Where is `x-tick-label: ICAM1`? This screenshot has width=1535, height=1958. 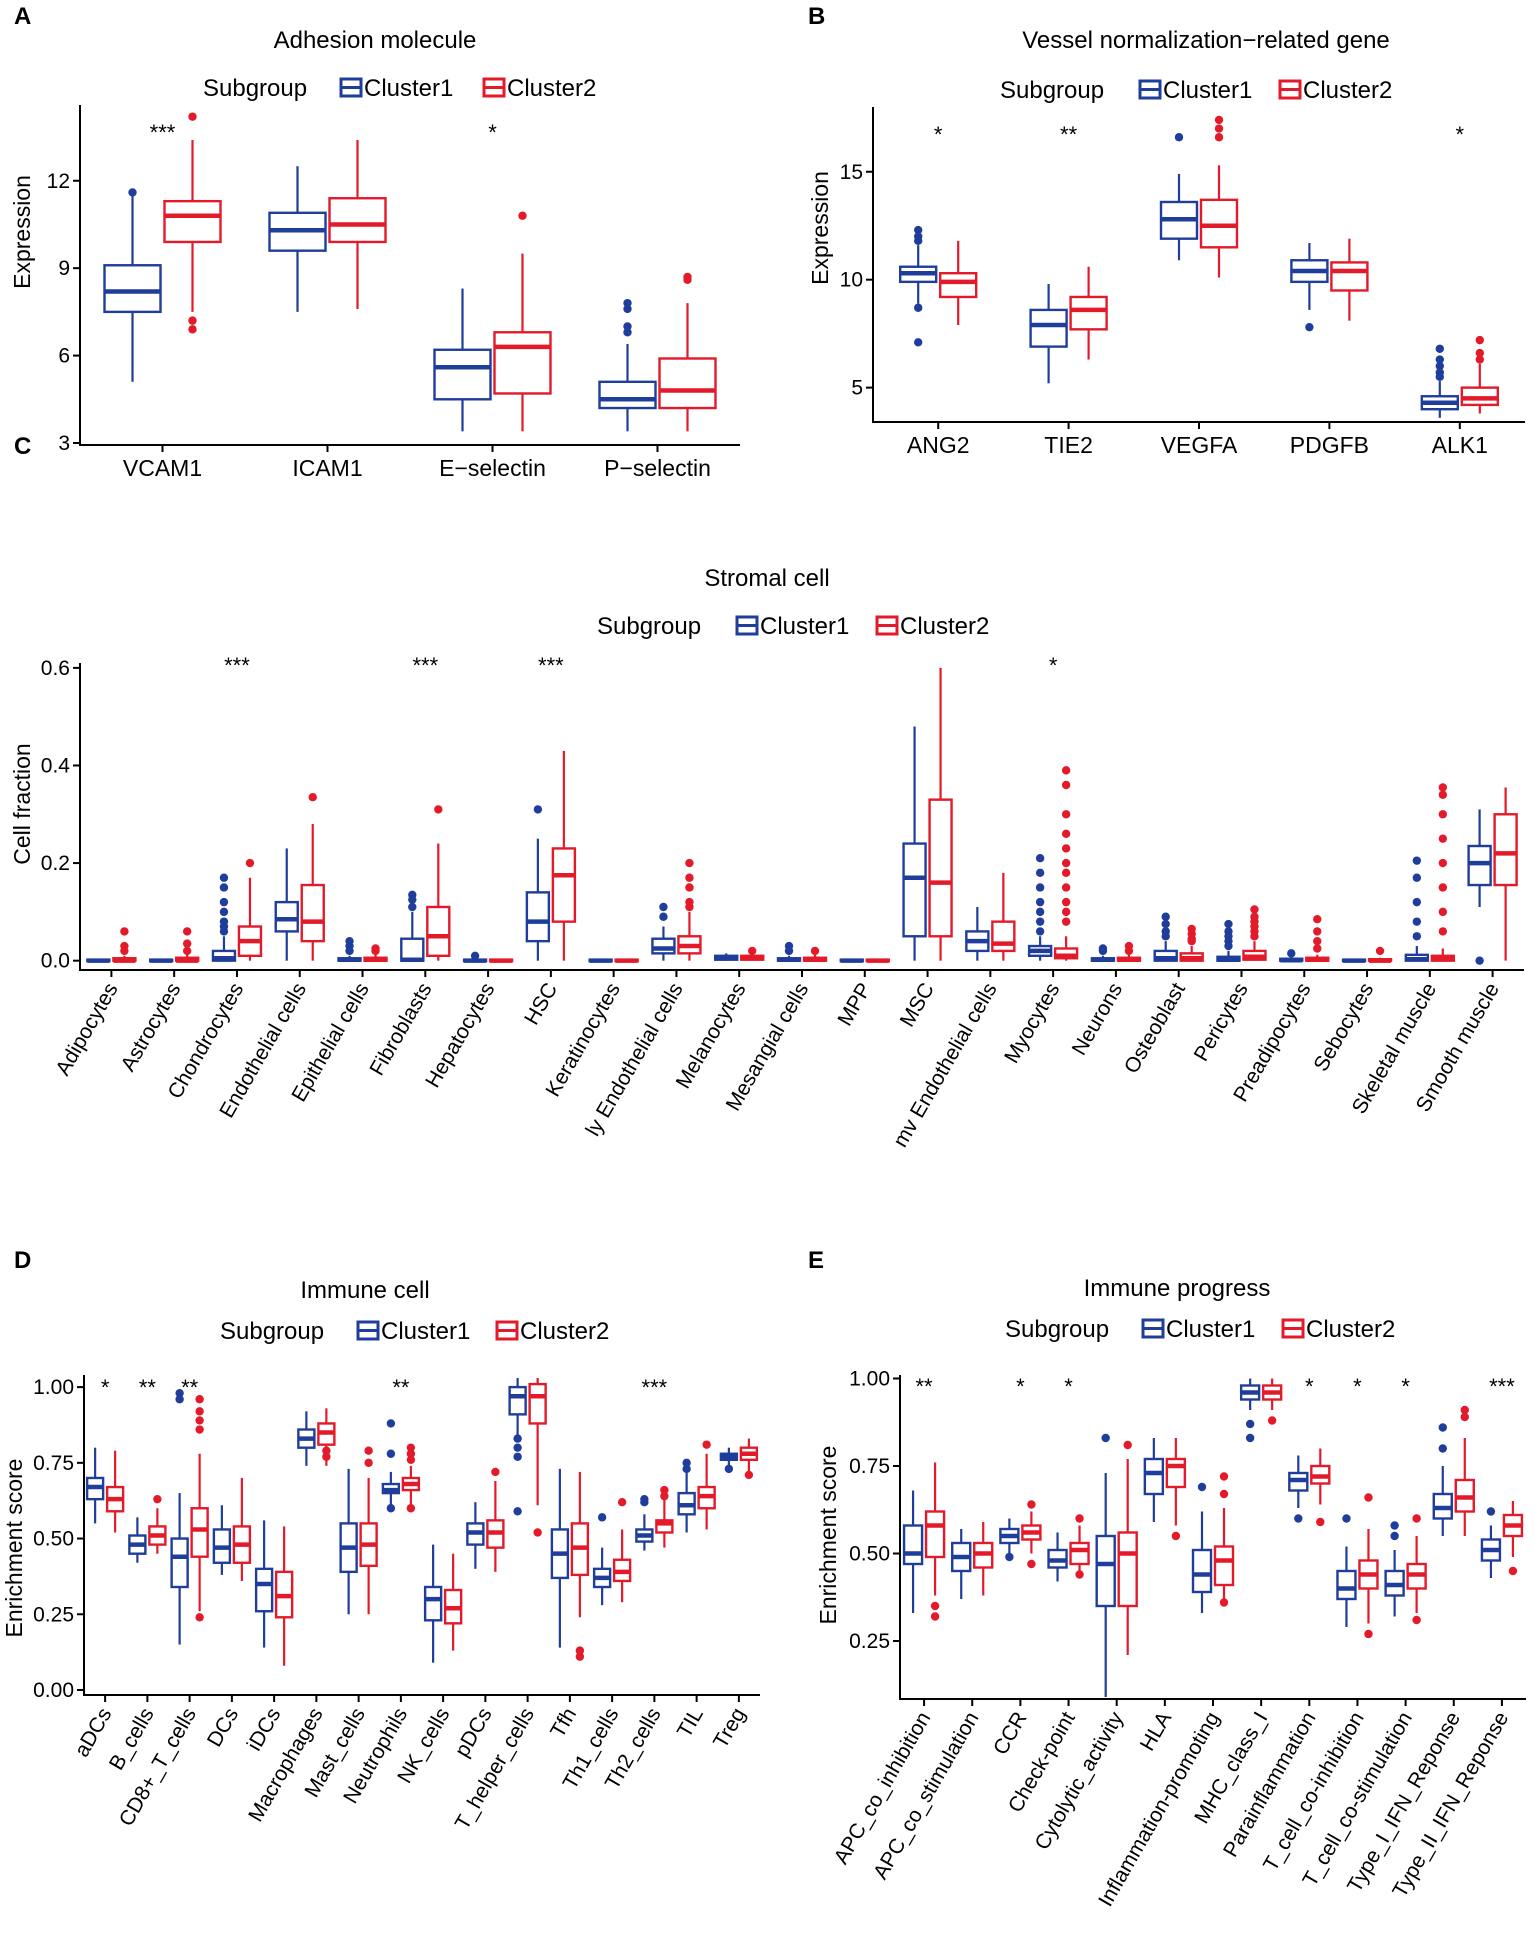 x-tick-label: ICAM1 is located at coordinates (327, 468).